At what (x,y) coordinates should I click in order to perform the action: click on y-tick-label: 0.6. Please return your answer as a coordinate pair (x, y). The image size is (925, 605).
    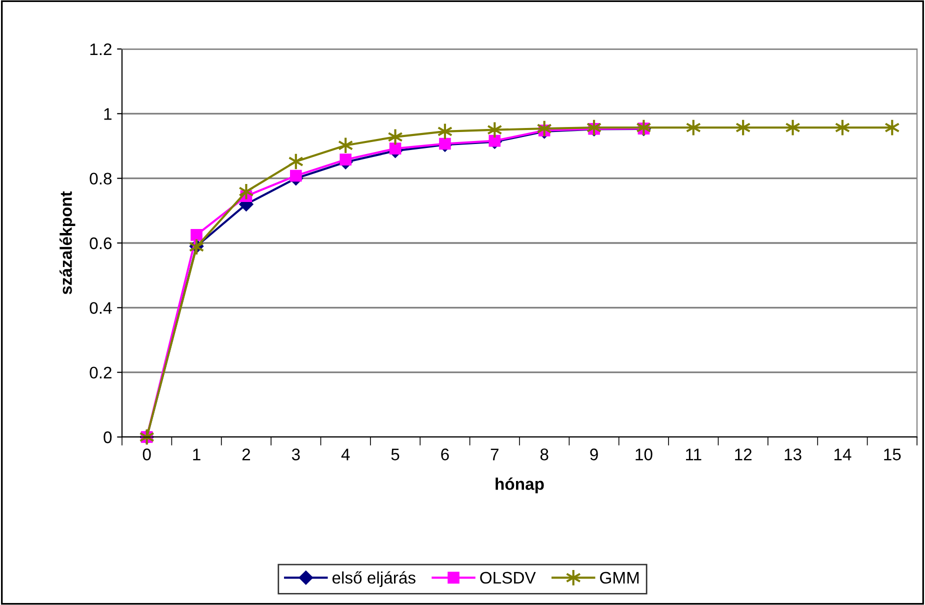
    Looking at the image, I should click on (101, 243).